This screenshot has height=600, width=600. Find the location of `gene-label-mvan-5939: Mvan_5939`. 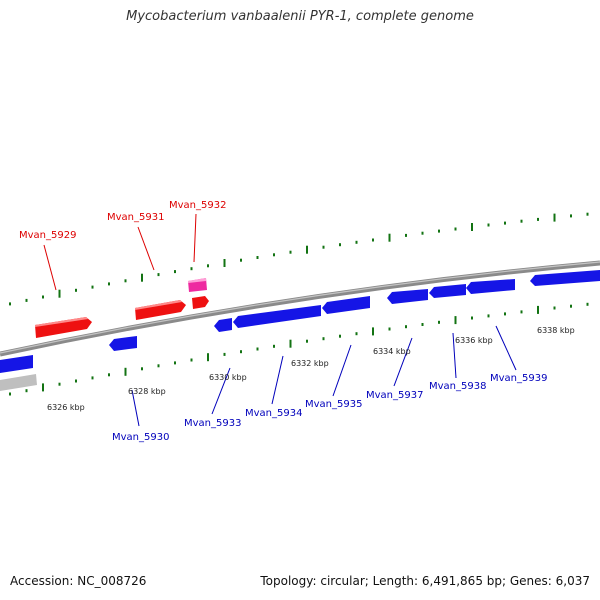

gene-label-mvan-5939: Mvan_5939 is located at coordinates (518, 378).